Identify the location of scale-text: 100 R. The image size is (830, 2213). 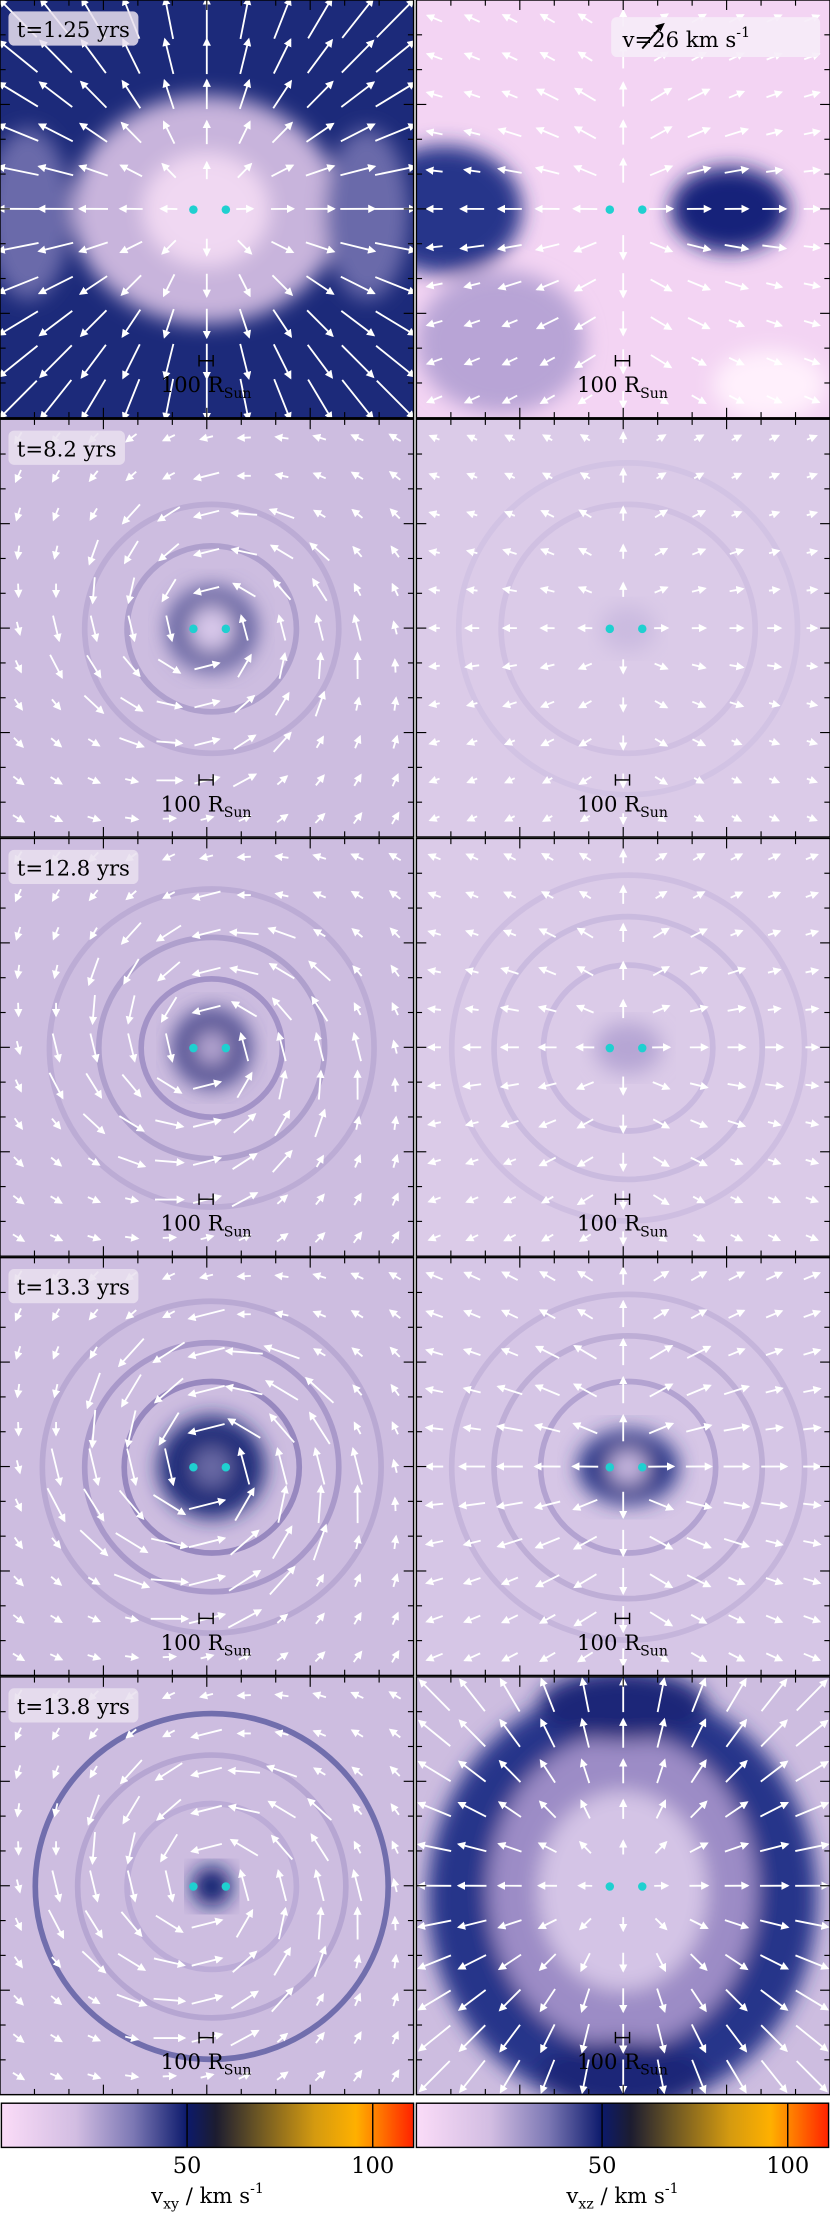
(609, 1643).